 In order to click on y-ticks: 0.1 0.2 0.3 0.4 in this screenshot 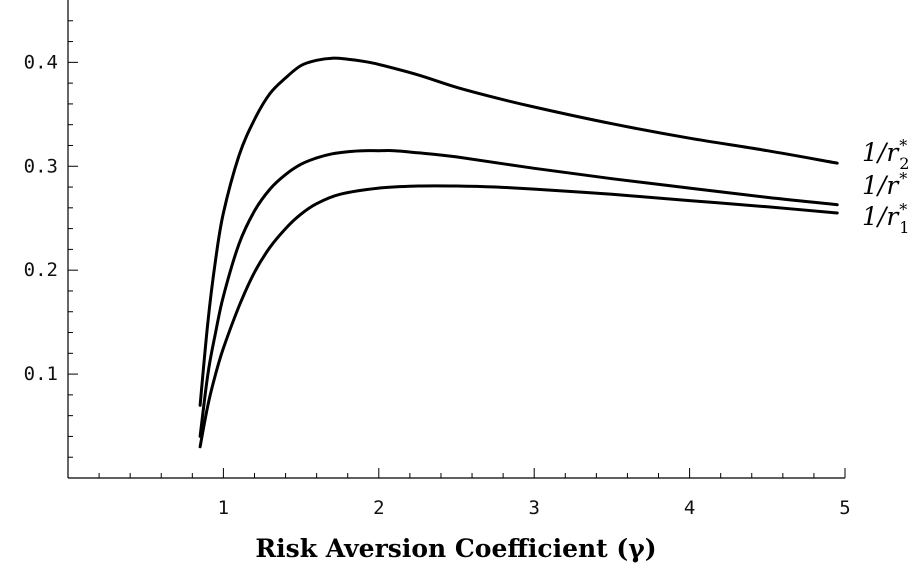, I will do `click(51, 239)`.